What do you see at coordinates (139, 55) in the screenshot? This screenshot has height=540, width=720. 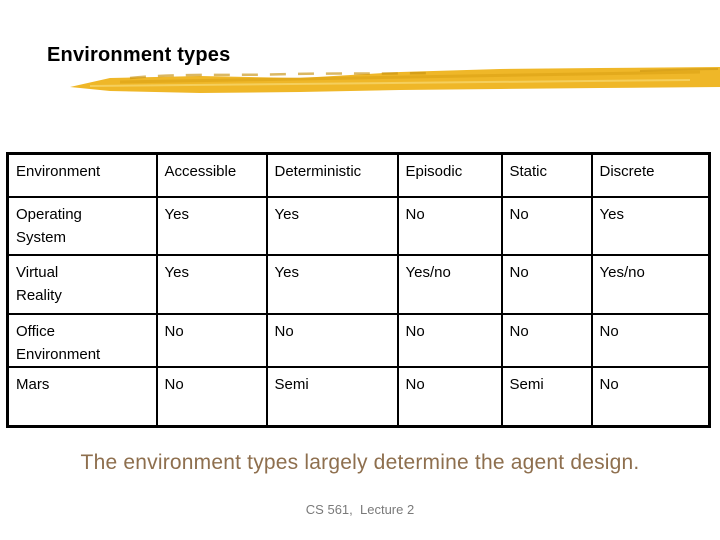 I see `slide-title: Environment types` at bounding box center [139, 55].